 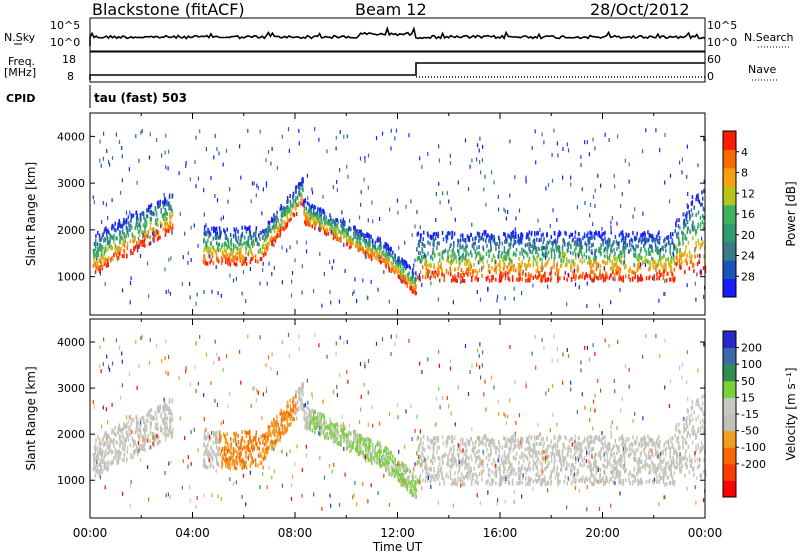 I want to click on date-title: 28/Oct/2012, so click(x=640, y=9).